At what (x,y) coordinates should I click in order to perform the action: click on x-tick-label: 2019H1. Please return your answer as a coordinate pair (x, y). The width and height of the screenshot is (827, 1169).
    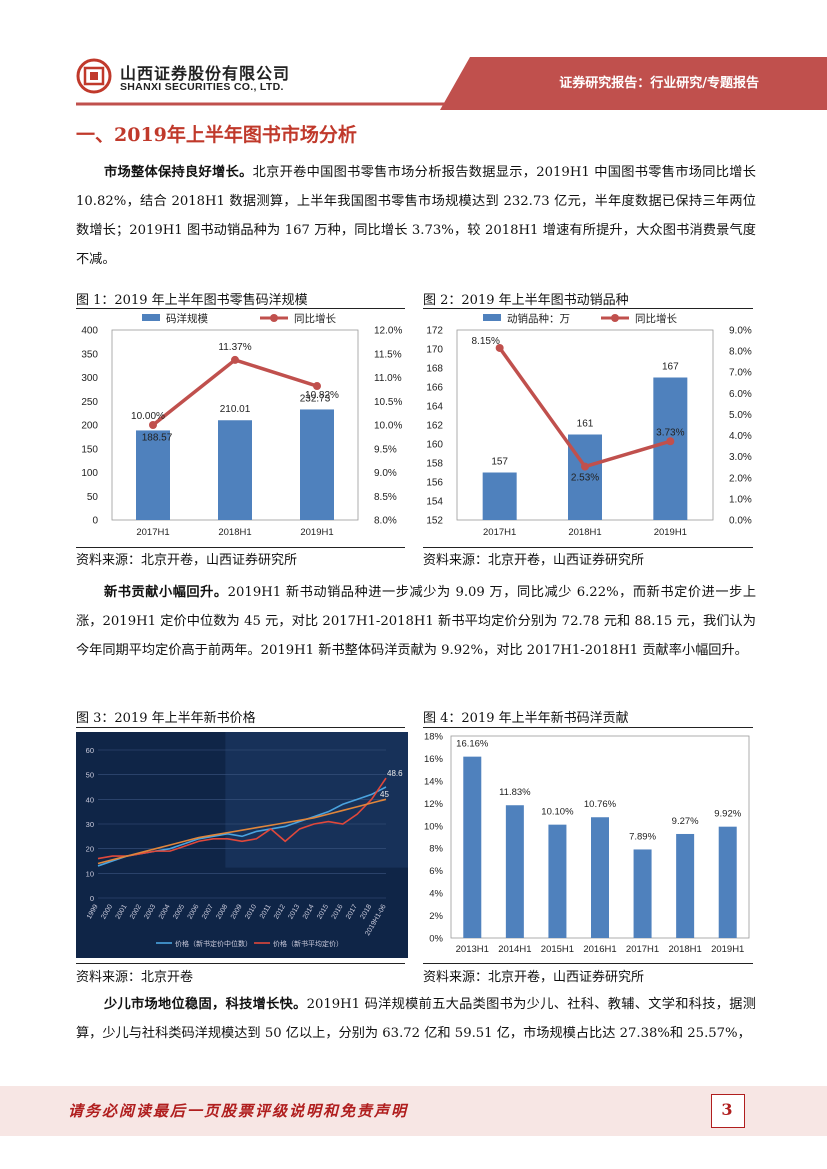
    Looking at the image, I should click on (727, 949).